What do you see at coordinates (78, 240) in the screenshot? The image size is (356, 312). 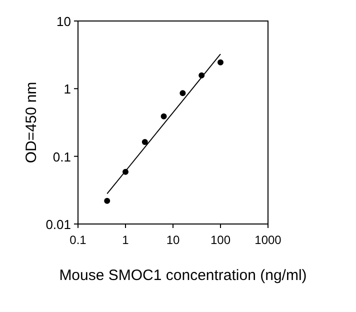 I see `x-tick-label: 0.1` at bounding box center [78, 240].